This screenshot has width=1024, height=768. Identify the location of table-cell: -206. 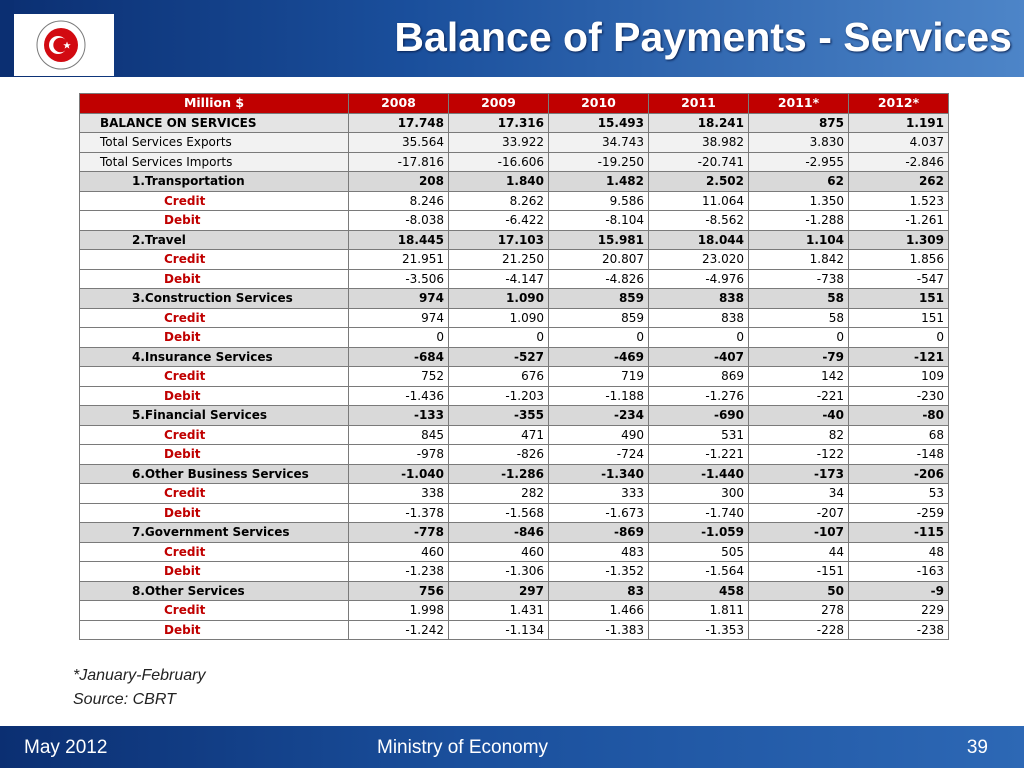
(898, 473).